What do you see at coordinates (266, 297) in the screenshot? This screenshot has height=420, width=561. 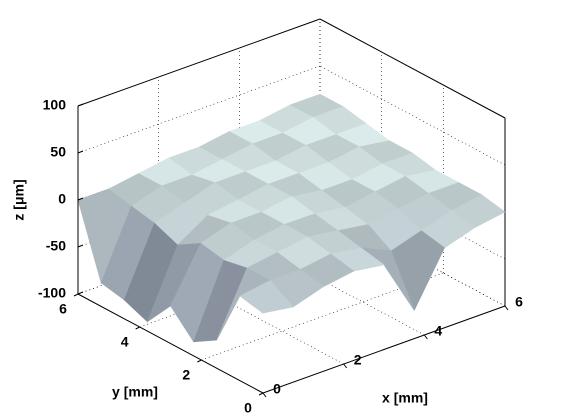 I see `surface-patch` at bounding box center [266, 297].